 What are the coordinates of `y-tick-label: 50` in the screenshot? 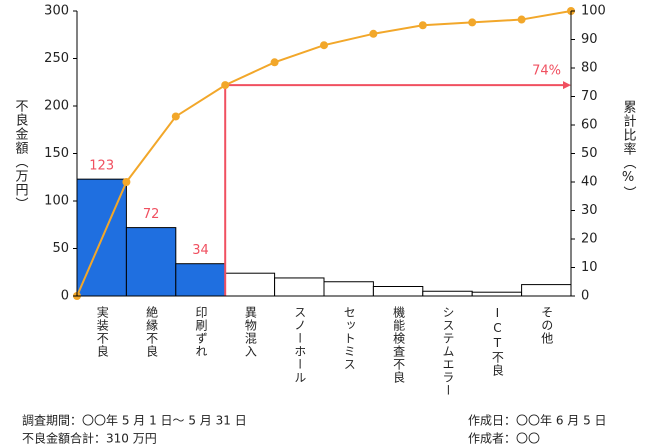 It's located at (60, 248).